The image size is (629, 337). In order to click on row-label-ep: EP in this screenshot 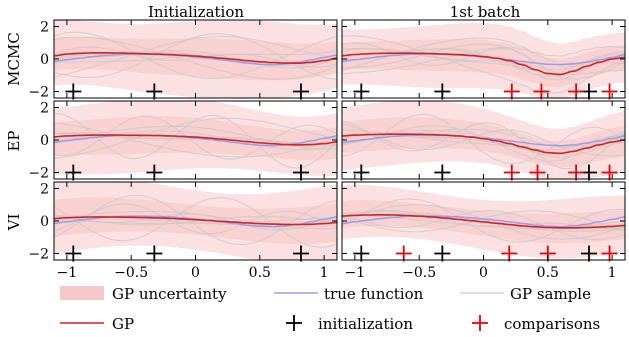, I will do `click(14, 140)`.